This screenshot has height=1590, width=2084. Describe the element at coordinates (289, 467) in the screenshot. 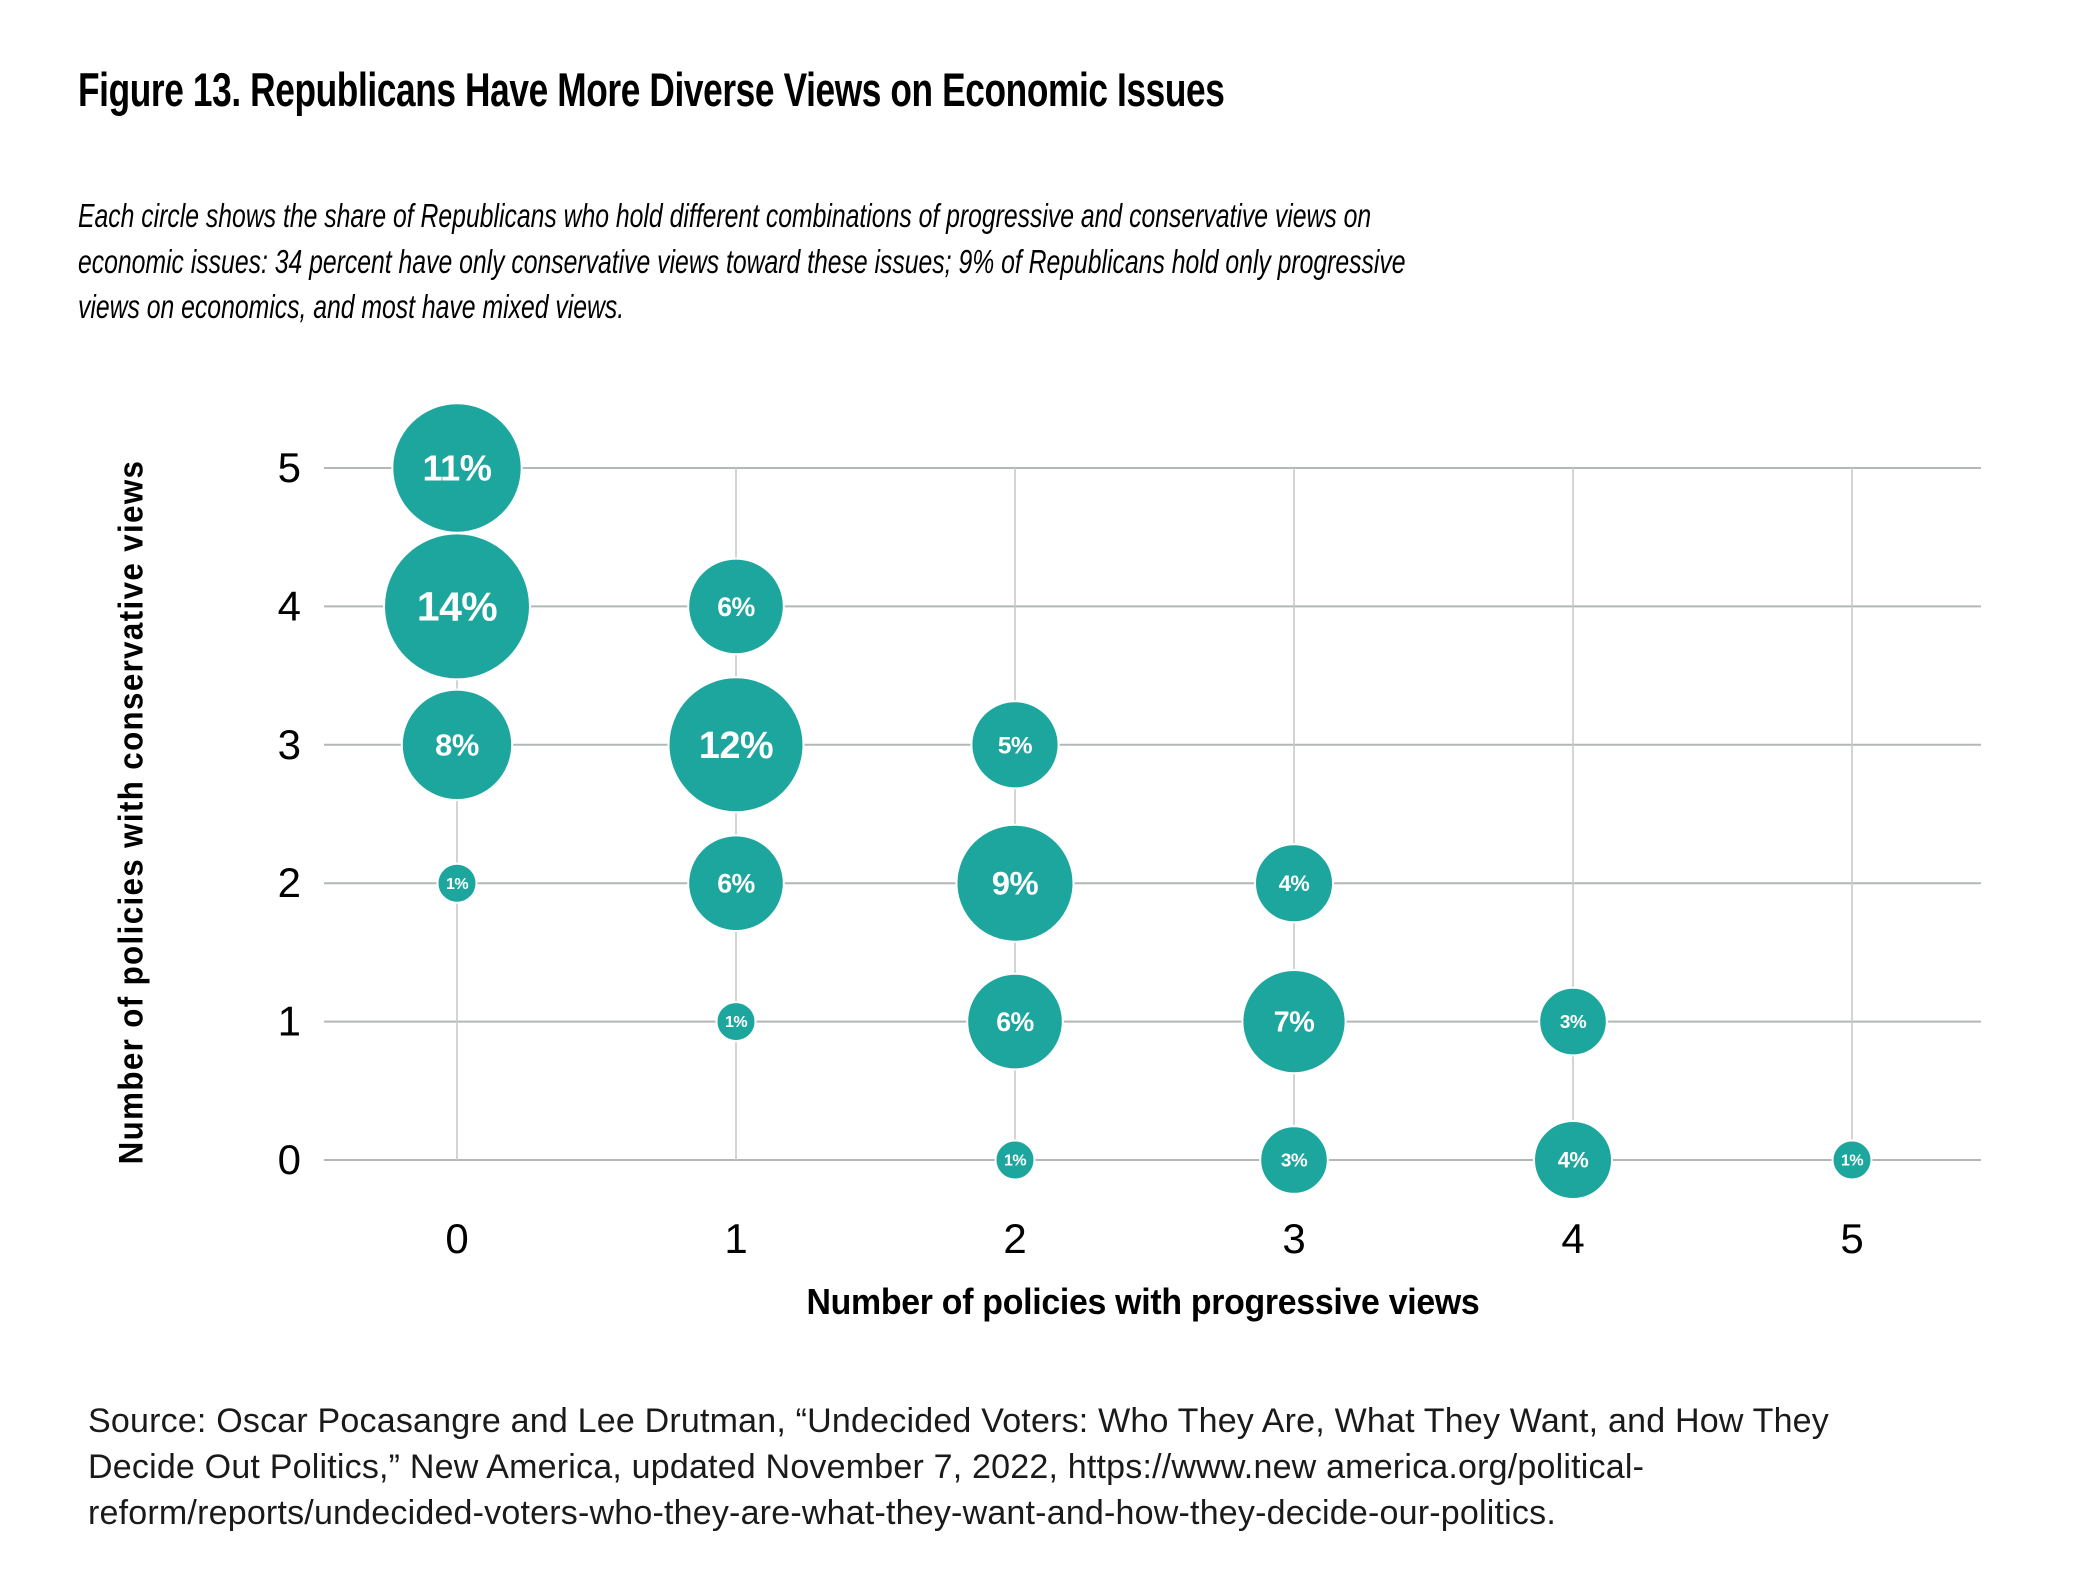

I see `y-tick-label-5: 5` at that location.